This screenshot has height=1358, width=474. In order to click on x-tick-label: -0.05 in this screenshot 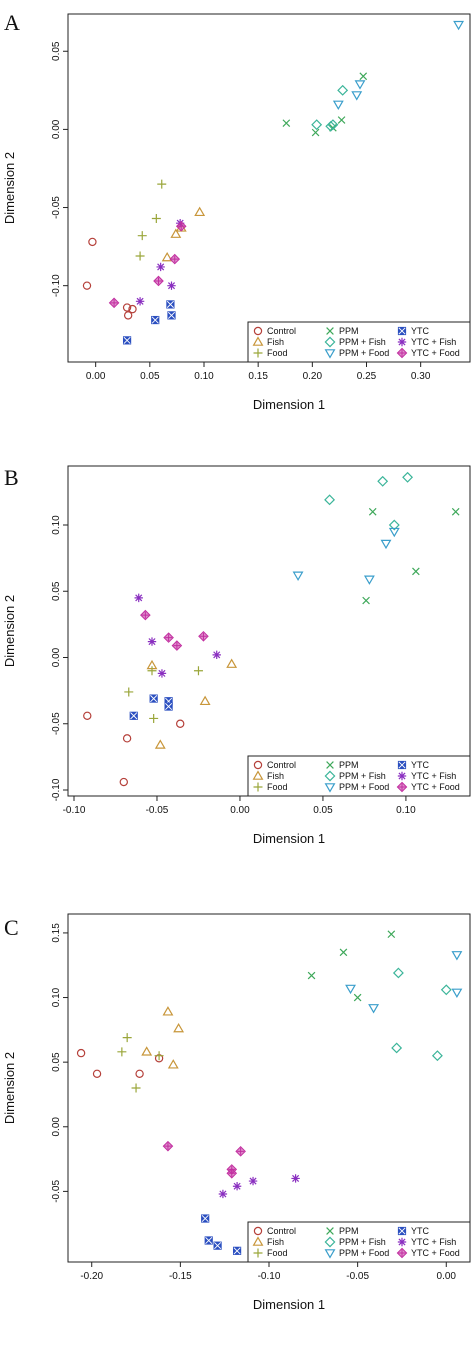, I will do `click(157, 810)`.